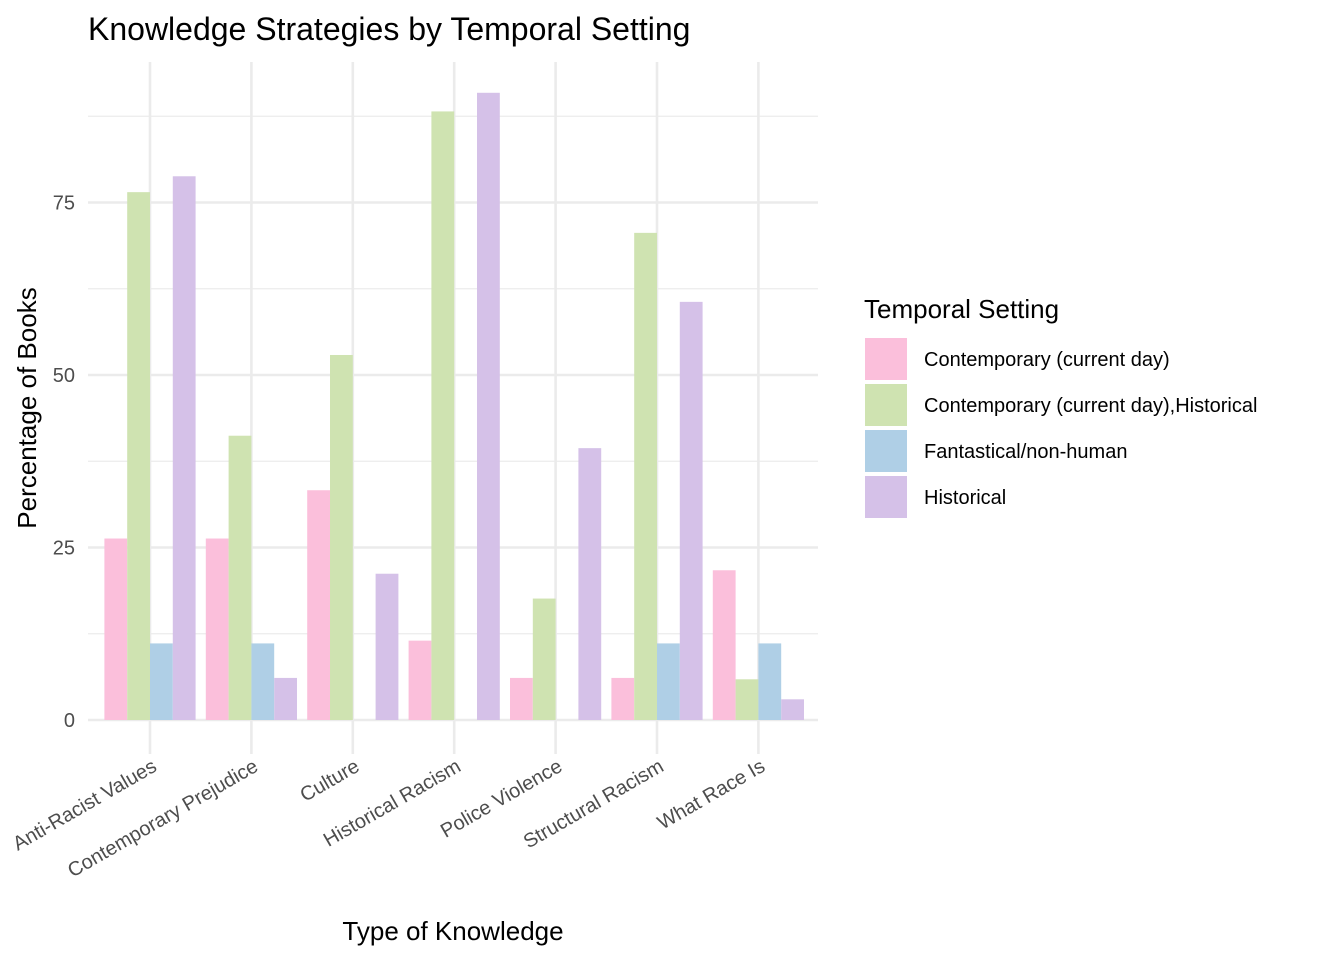  What do you see at coordinates (389, 29) in the screenshot?
I see `chart-title: Knowledge Strategies by Temporal Setting` at bounding box center [389, 29].